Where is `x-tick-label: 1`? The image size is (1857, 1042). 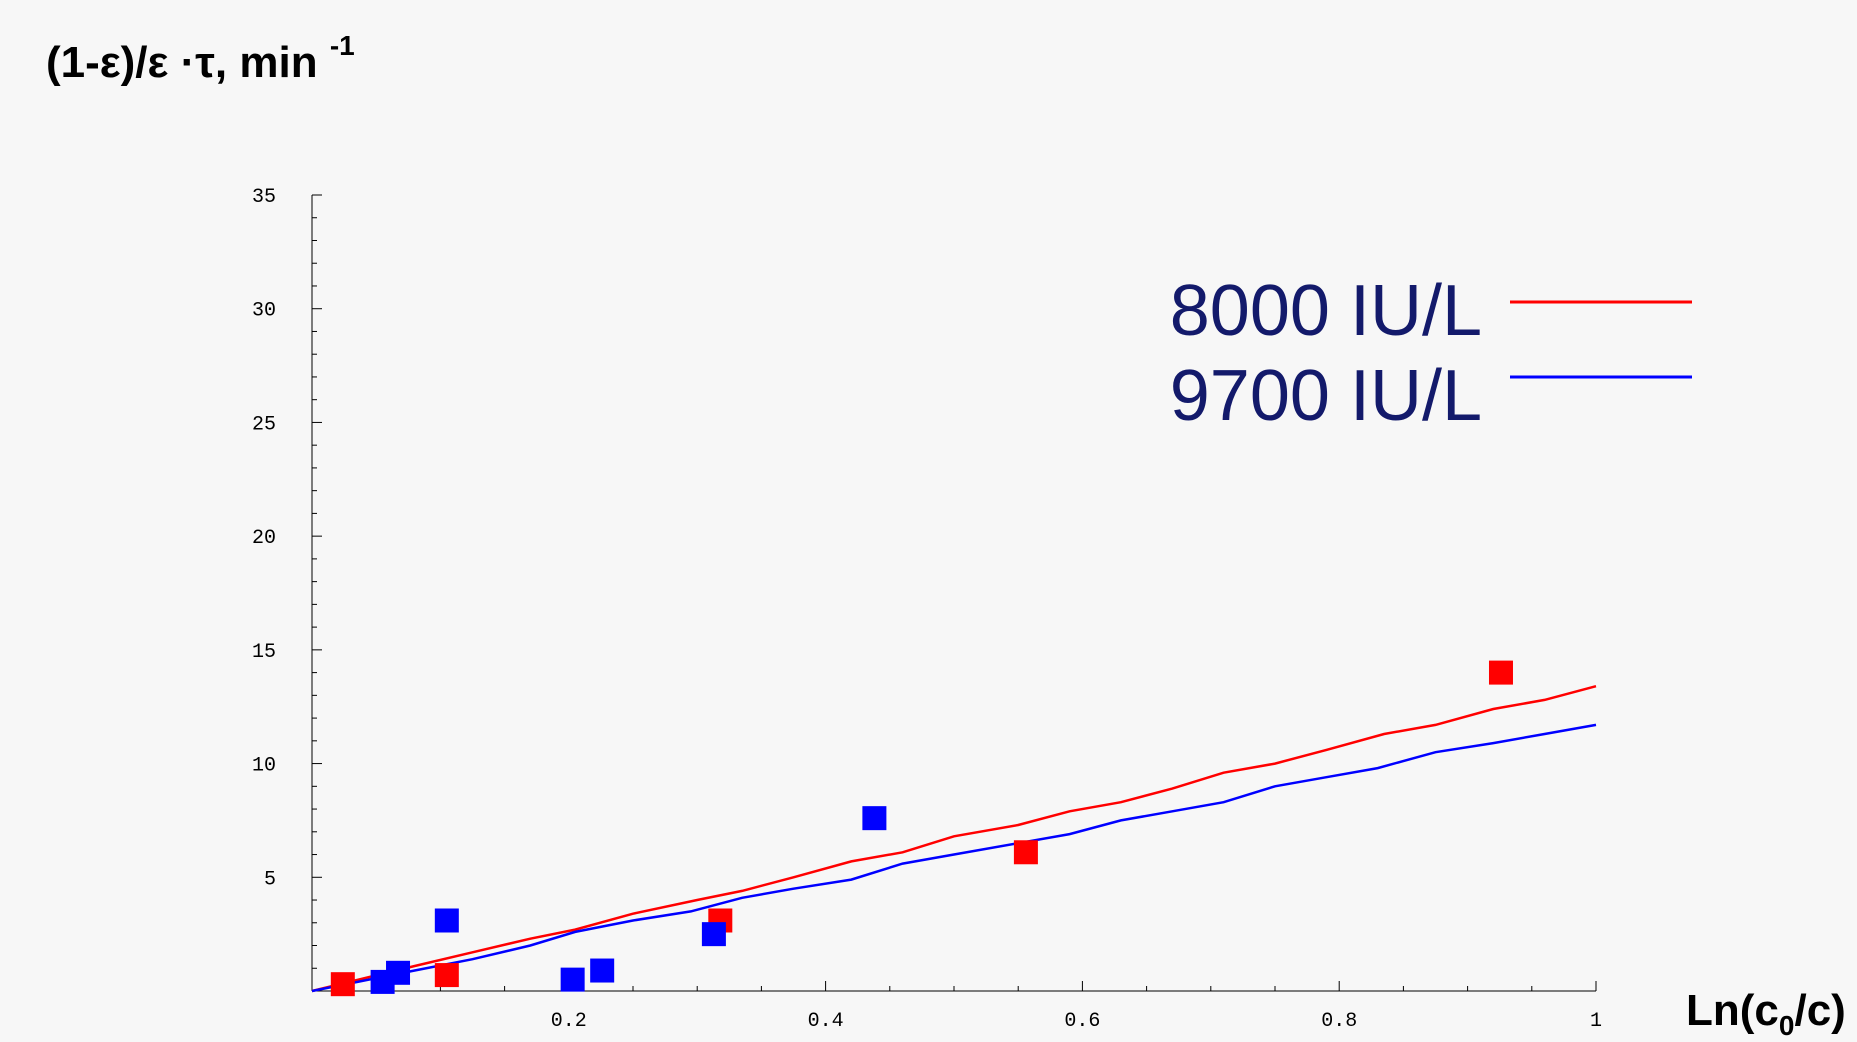 x-tick-label: 1 is located at coordinates (1596, 1021).